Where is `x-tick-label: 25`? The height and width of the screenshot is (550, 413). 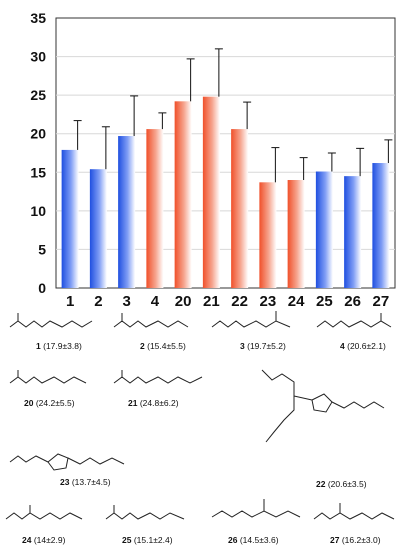 x-tick-label: 25 is located at coordinates (324, 301).